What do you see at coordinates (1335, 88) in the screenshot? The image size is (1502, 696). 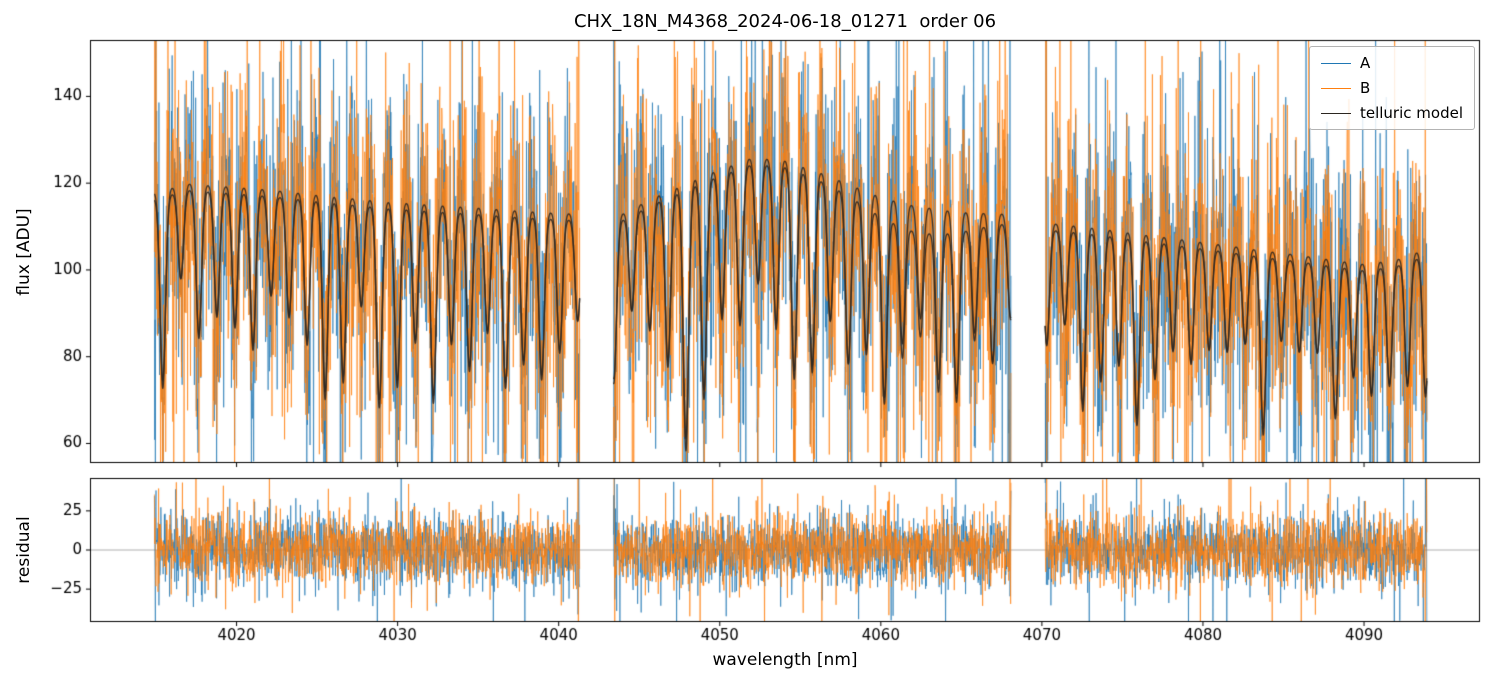 I see `series-b-line-swatch` at bounding box center [1335, 88].